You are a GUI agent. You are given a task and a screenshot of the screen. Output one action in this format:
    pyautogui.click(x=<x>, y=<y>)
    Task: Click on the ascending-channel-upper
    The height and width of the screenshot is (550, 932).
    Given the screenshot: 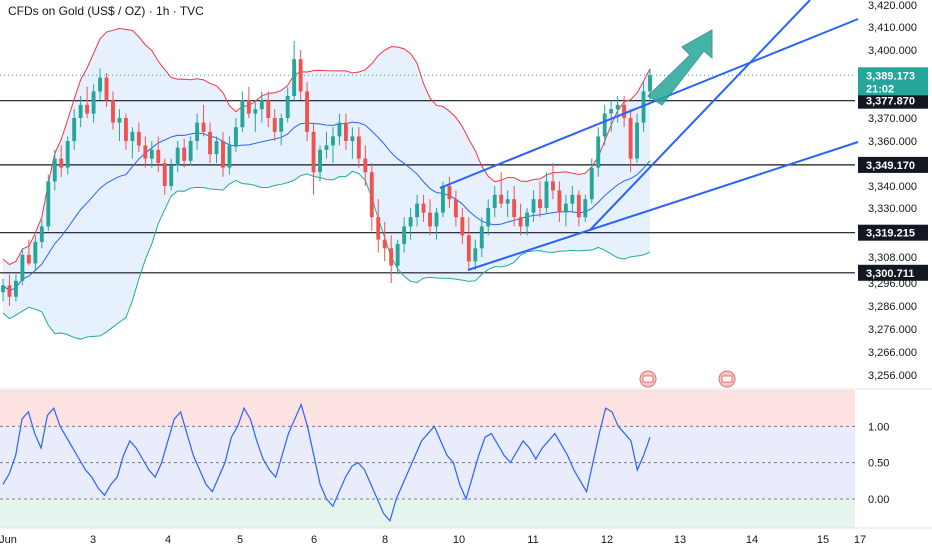 What is the action you would take?
    pyautogui.click(x=649, y=103)
    